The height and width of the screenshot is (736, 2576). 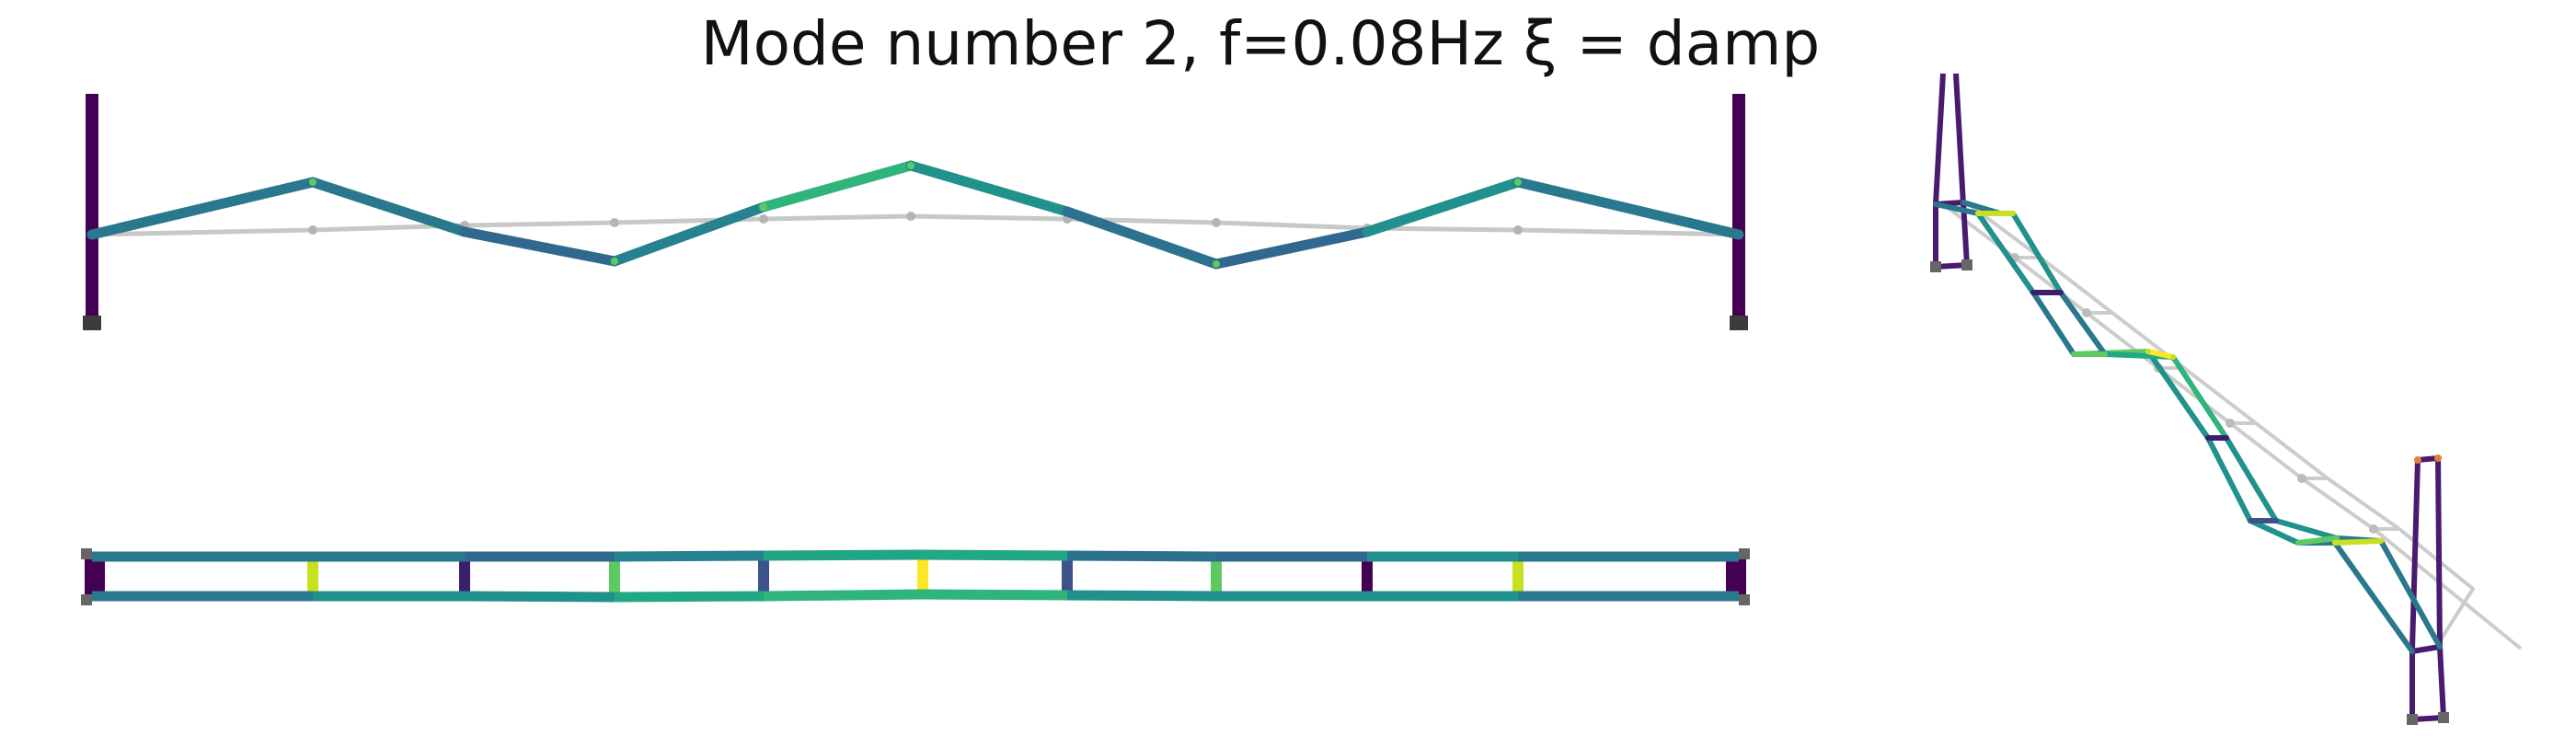 What do you see at coordinates (1736, 577) in the screenshot?
I see `plan-right-end` at bounding box center [1736, 577].